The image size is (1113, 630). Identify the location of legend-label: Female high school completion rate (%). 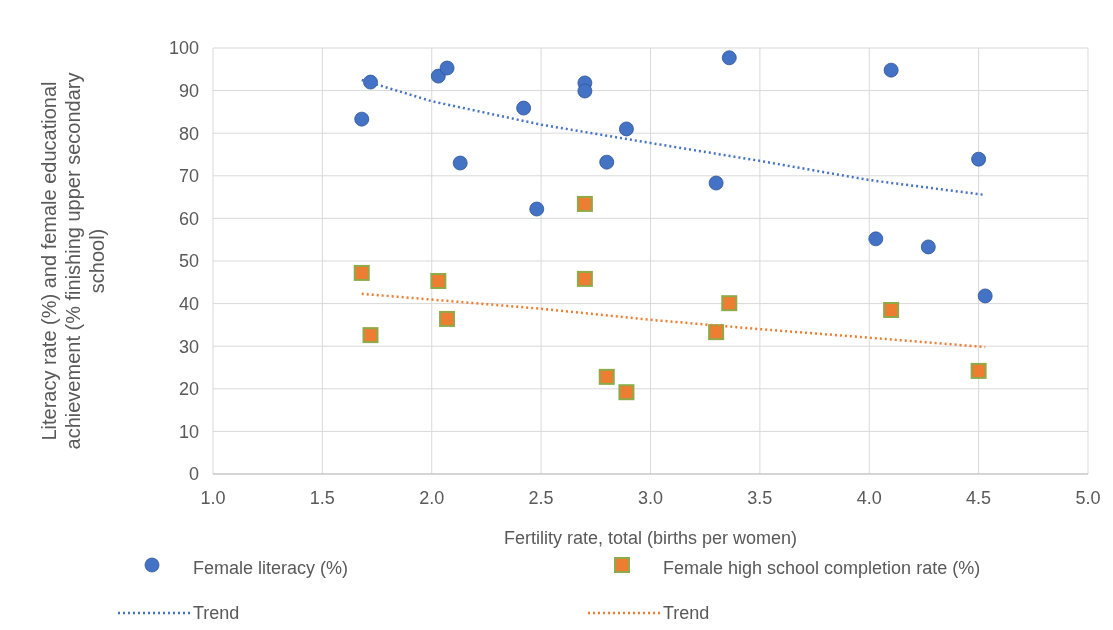
(822, 568).